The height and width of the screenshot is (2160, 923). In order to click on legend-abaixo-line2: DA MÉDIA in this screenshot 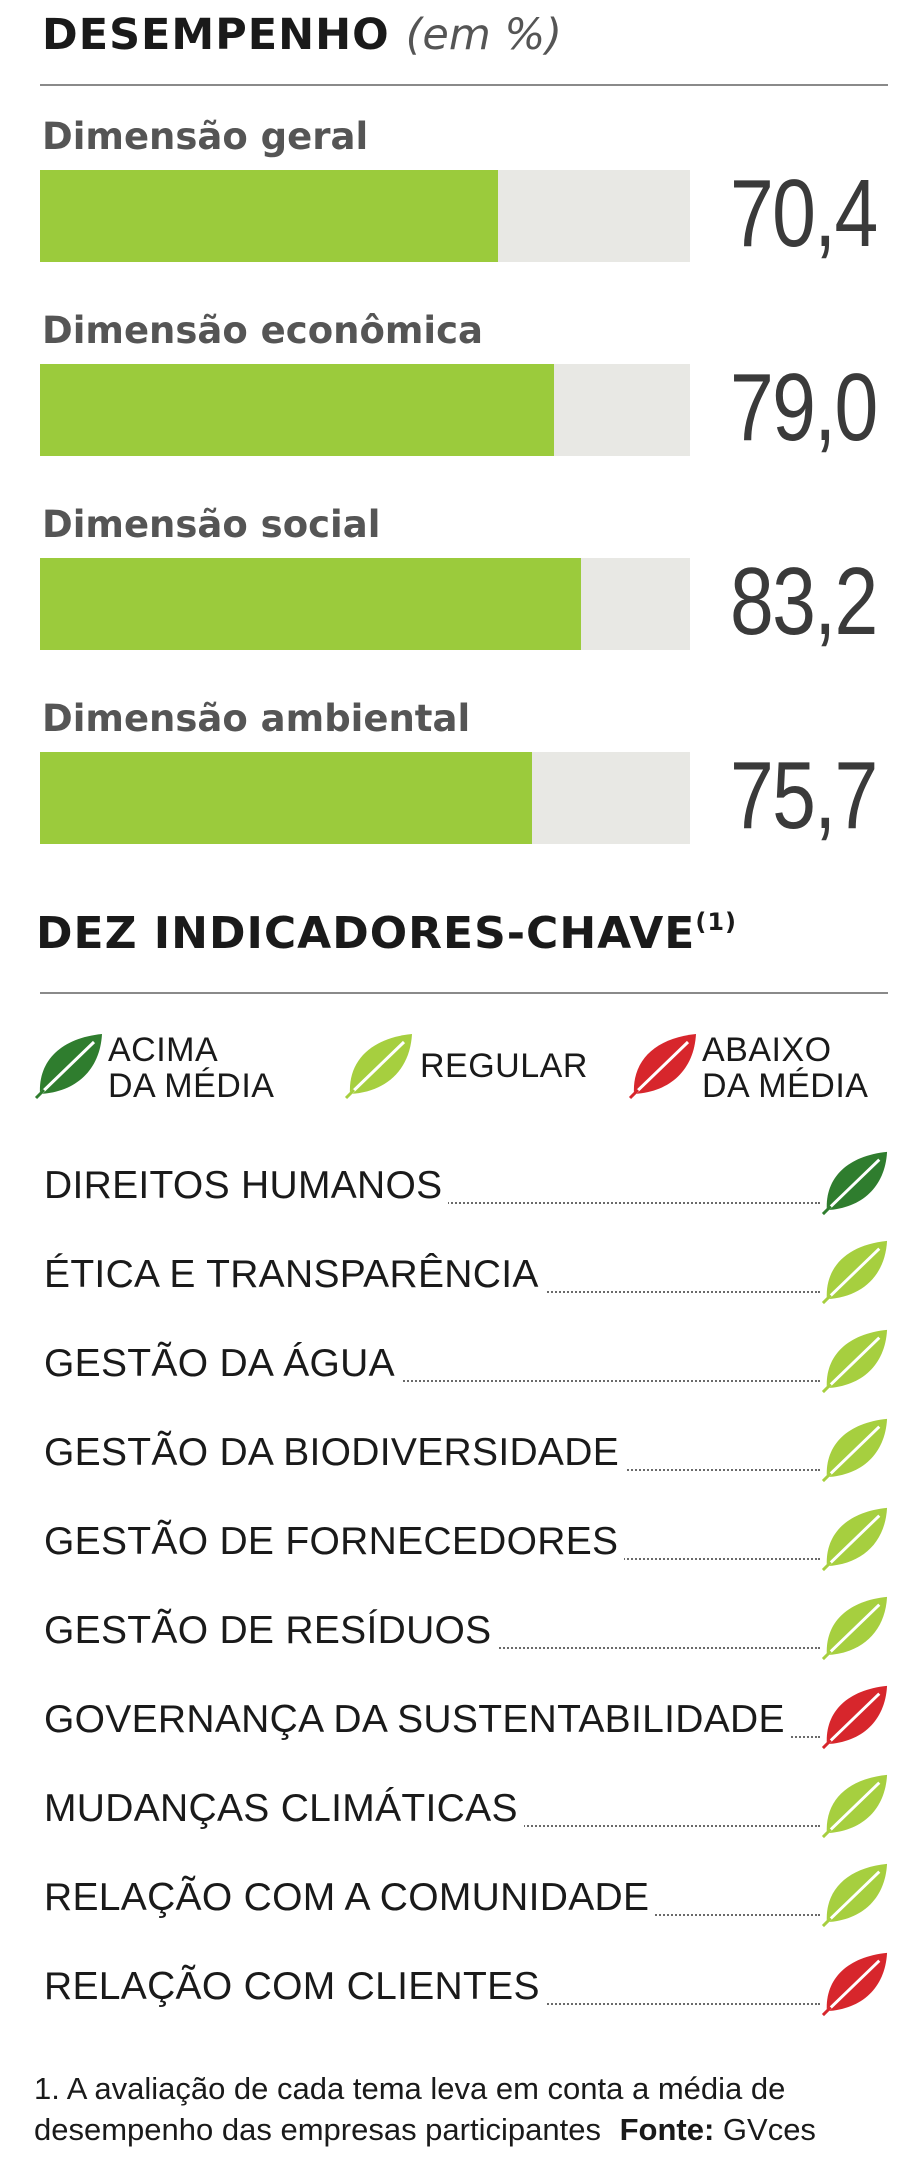, I will do `click(785, 1086)`.